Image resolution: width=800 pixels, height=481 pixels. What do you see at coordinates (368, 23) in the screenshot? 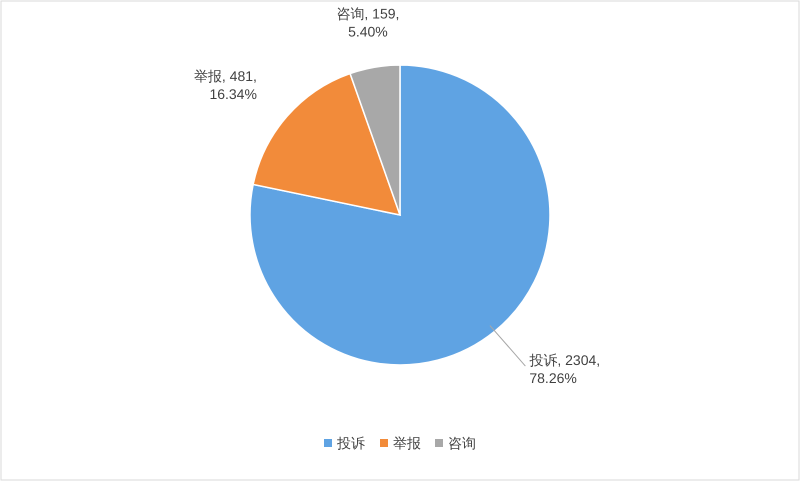
I see `data-label: 咨询, 159, 5.40%` at bounding box center [368, 23].